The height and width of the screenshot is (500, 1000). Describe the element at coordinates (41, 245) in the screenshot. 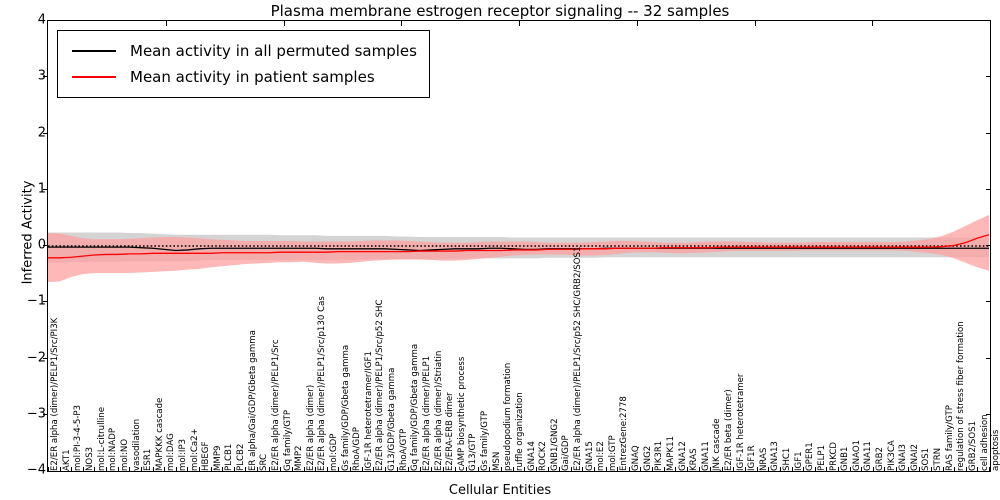

I see `y-tick-label: 0` at that location.